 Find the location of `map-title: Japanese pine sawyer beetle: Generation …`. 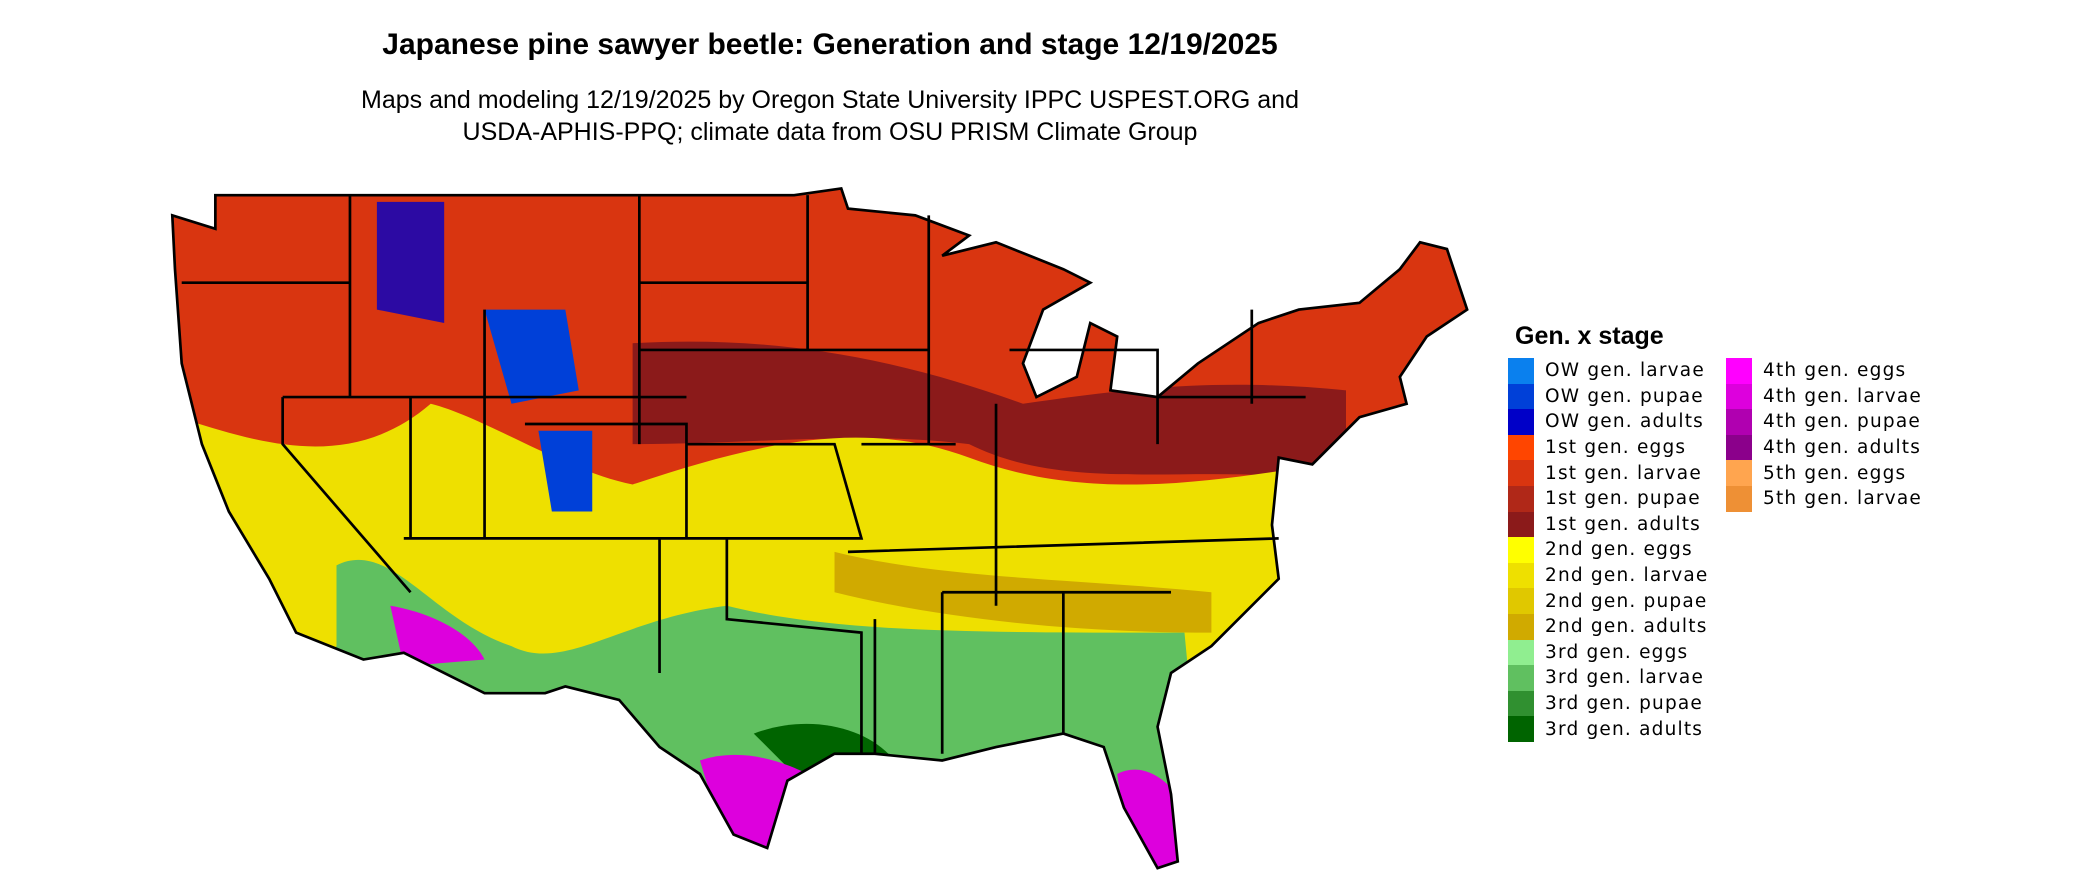

map-title: Japanese pine sawyer beetle: Generation … is located at coordinates (830, 44).